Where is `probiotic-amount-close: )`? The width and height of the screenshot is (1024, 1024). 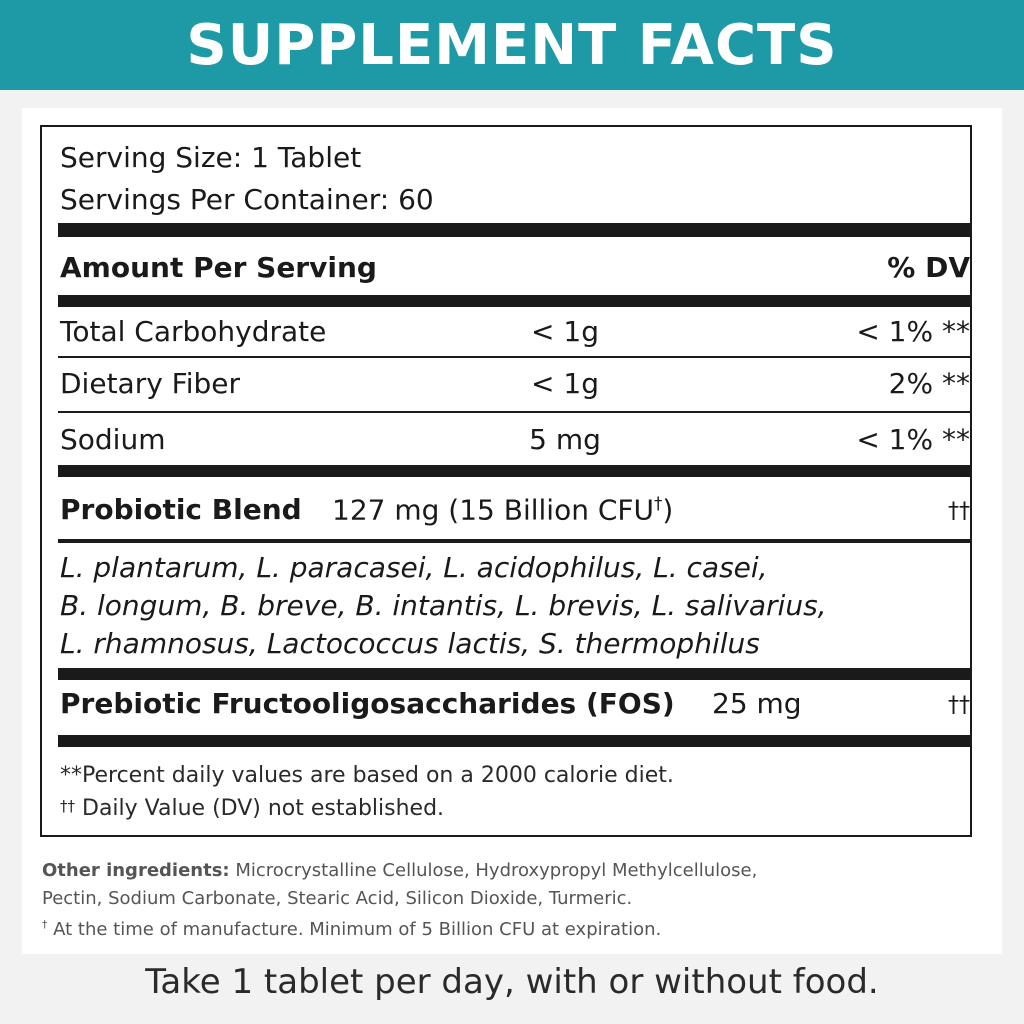 probiotic-amount-close: ) is located at coordinates (668, 510).